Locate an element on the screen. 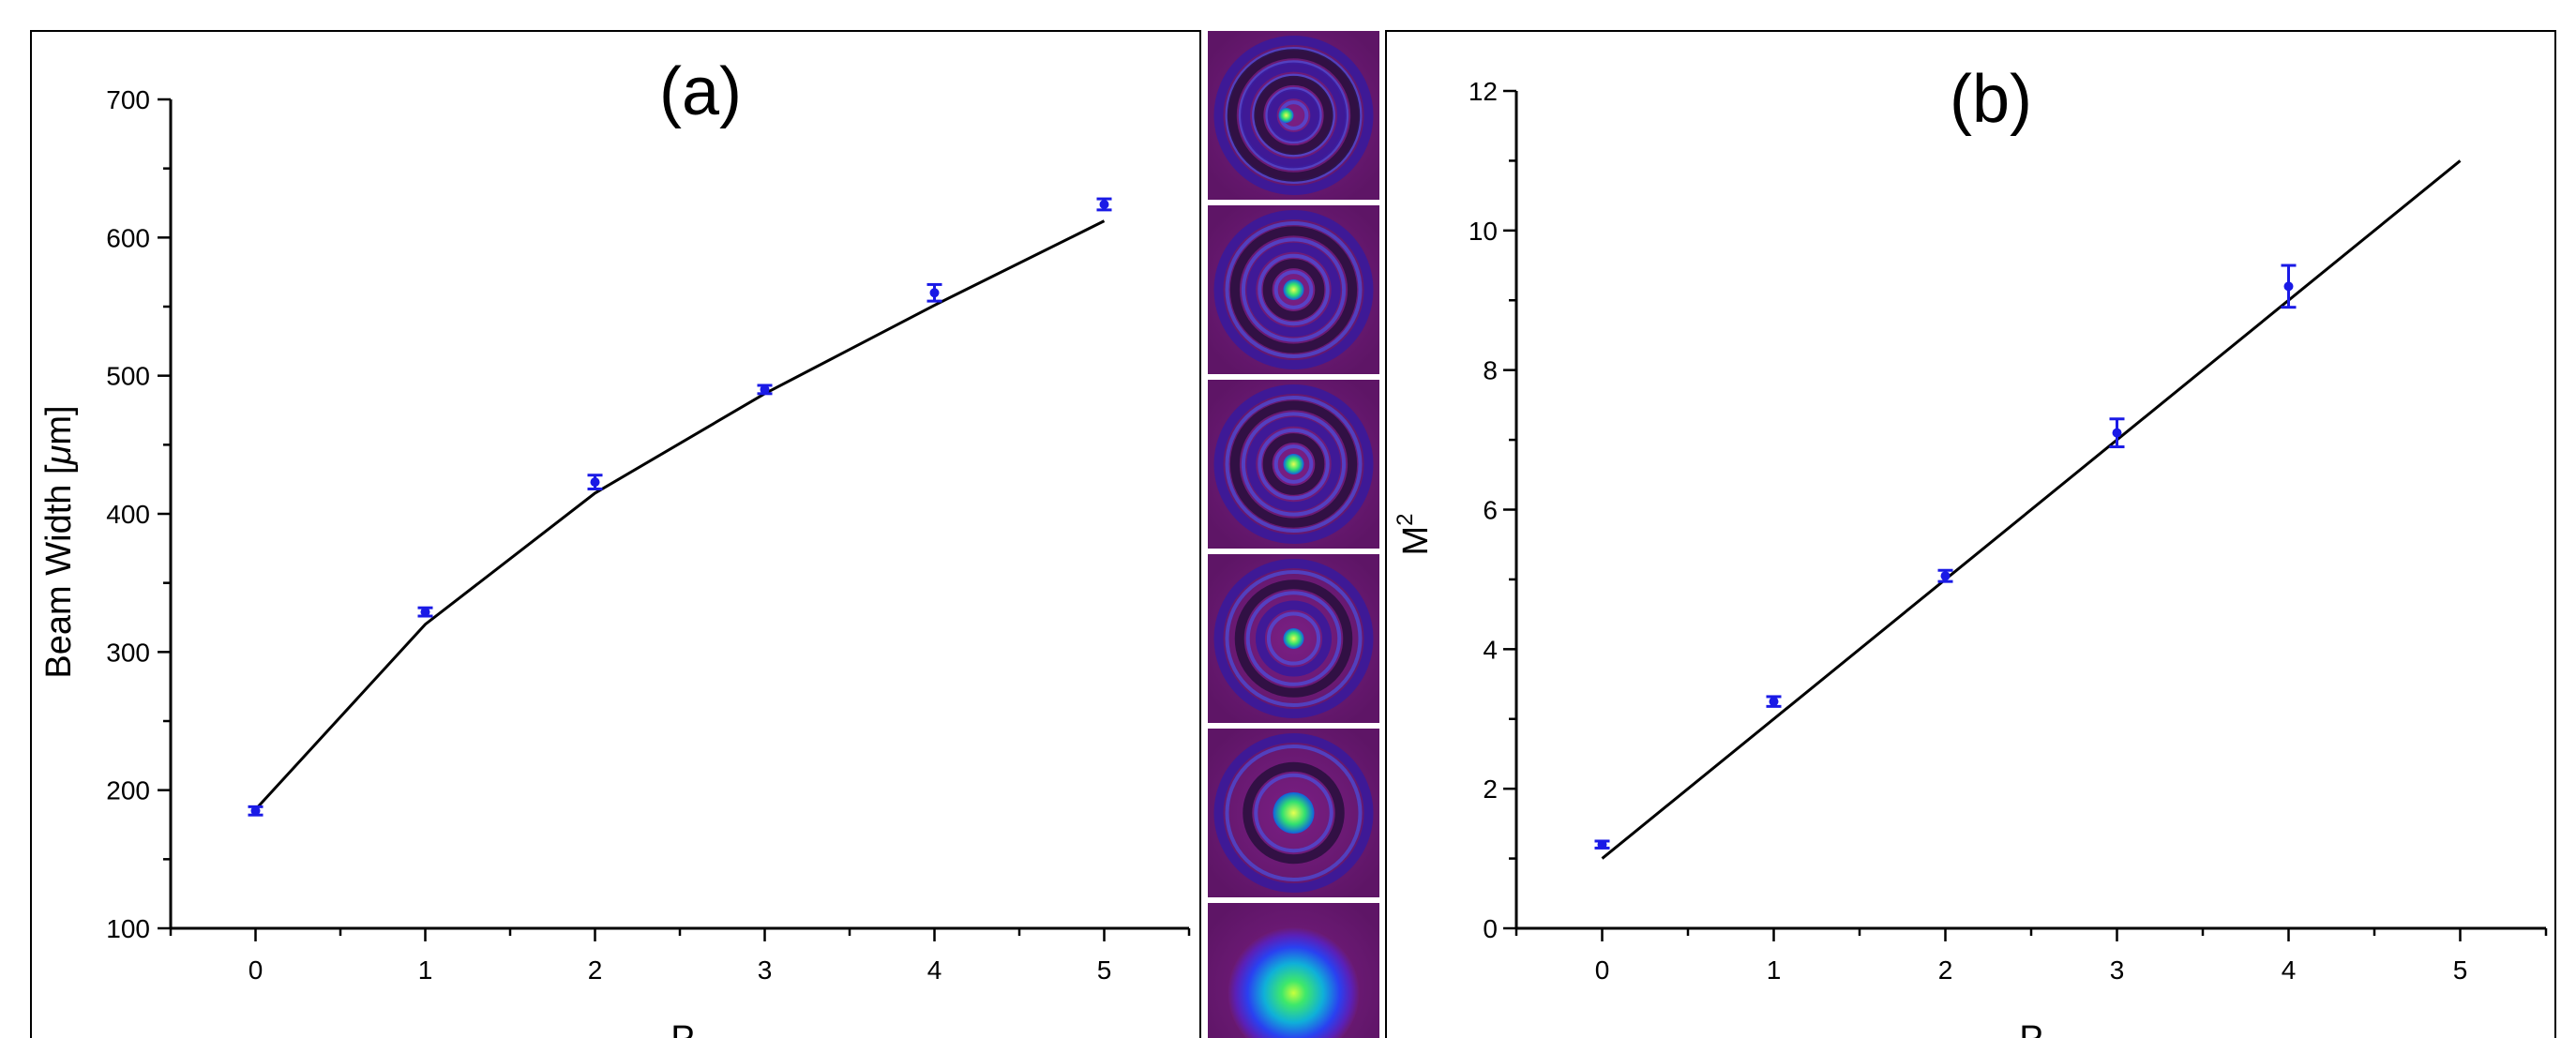 The height and width of the screenshot is (1038, 2576). y-tick-label: 600 is located at coordinates (128, 237).